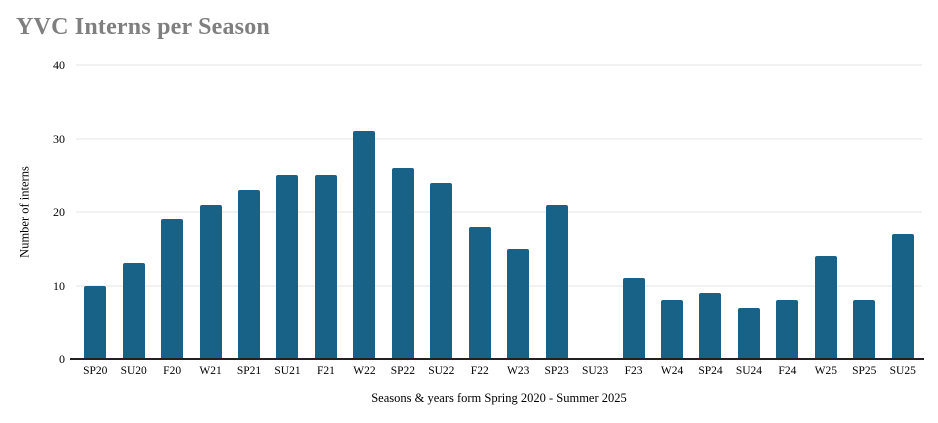 This screenshot has width=938, height=423. I want to click on bar-slot-SP21, so click(249, 212).